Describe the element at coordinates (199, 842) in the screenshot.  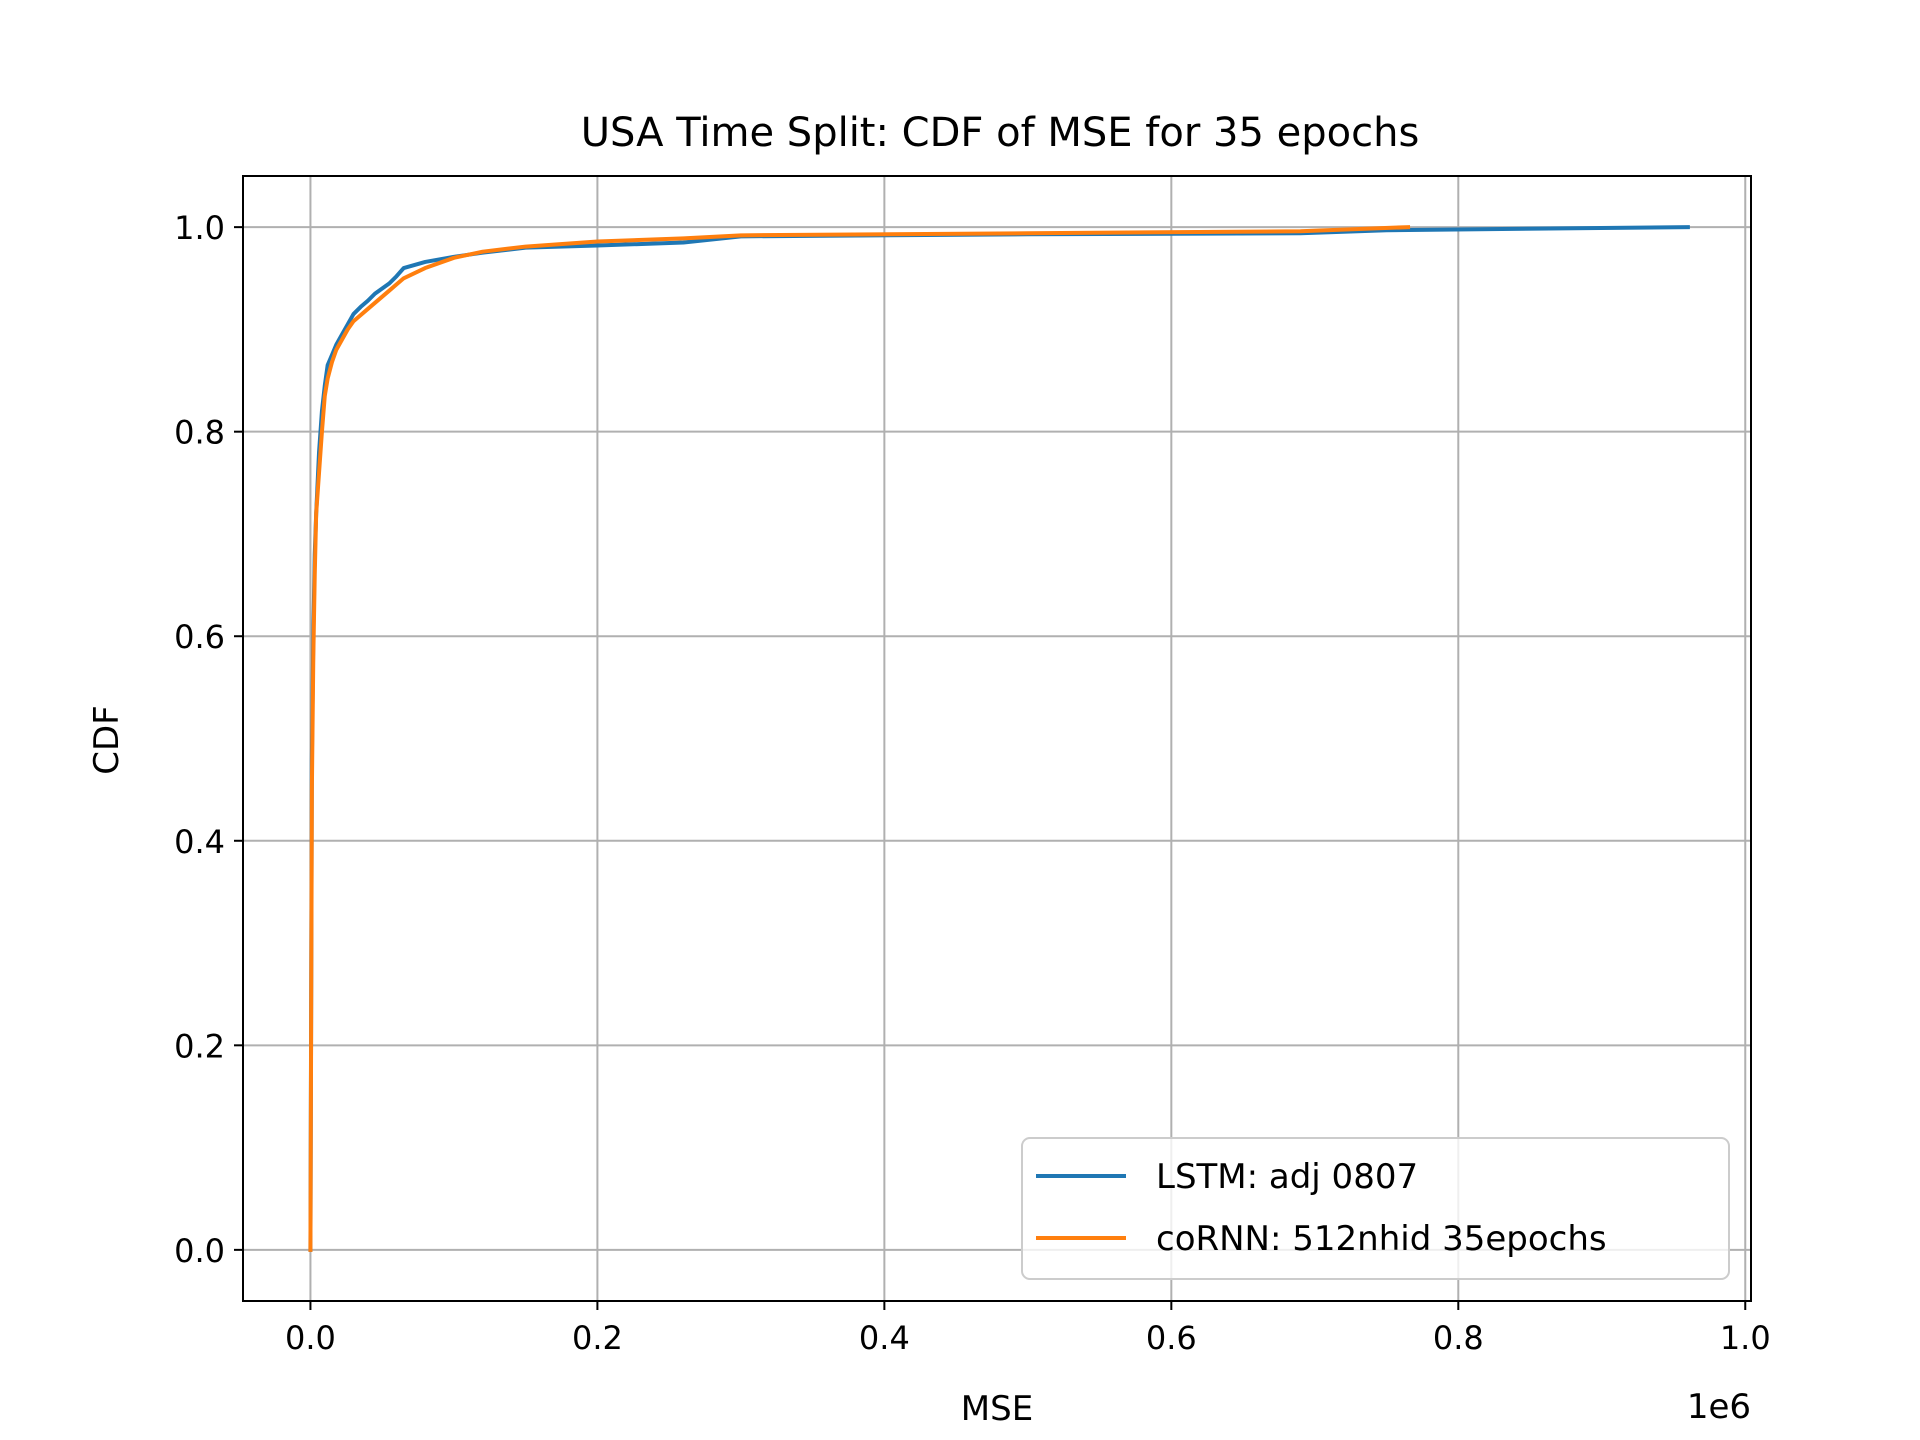
I see `y-tick-label: 0.4` at that location.